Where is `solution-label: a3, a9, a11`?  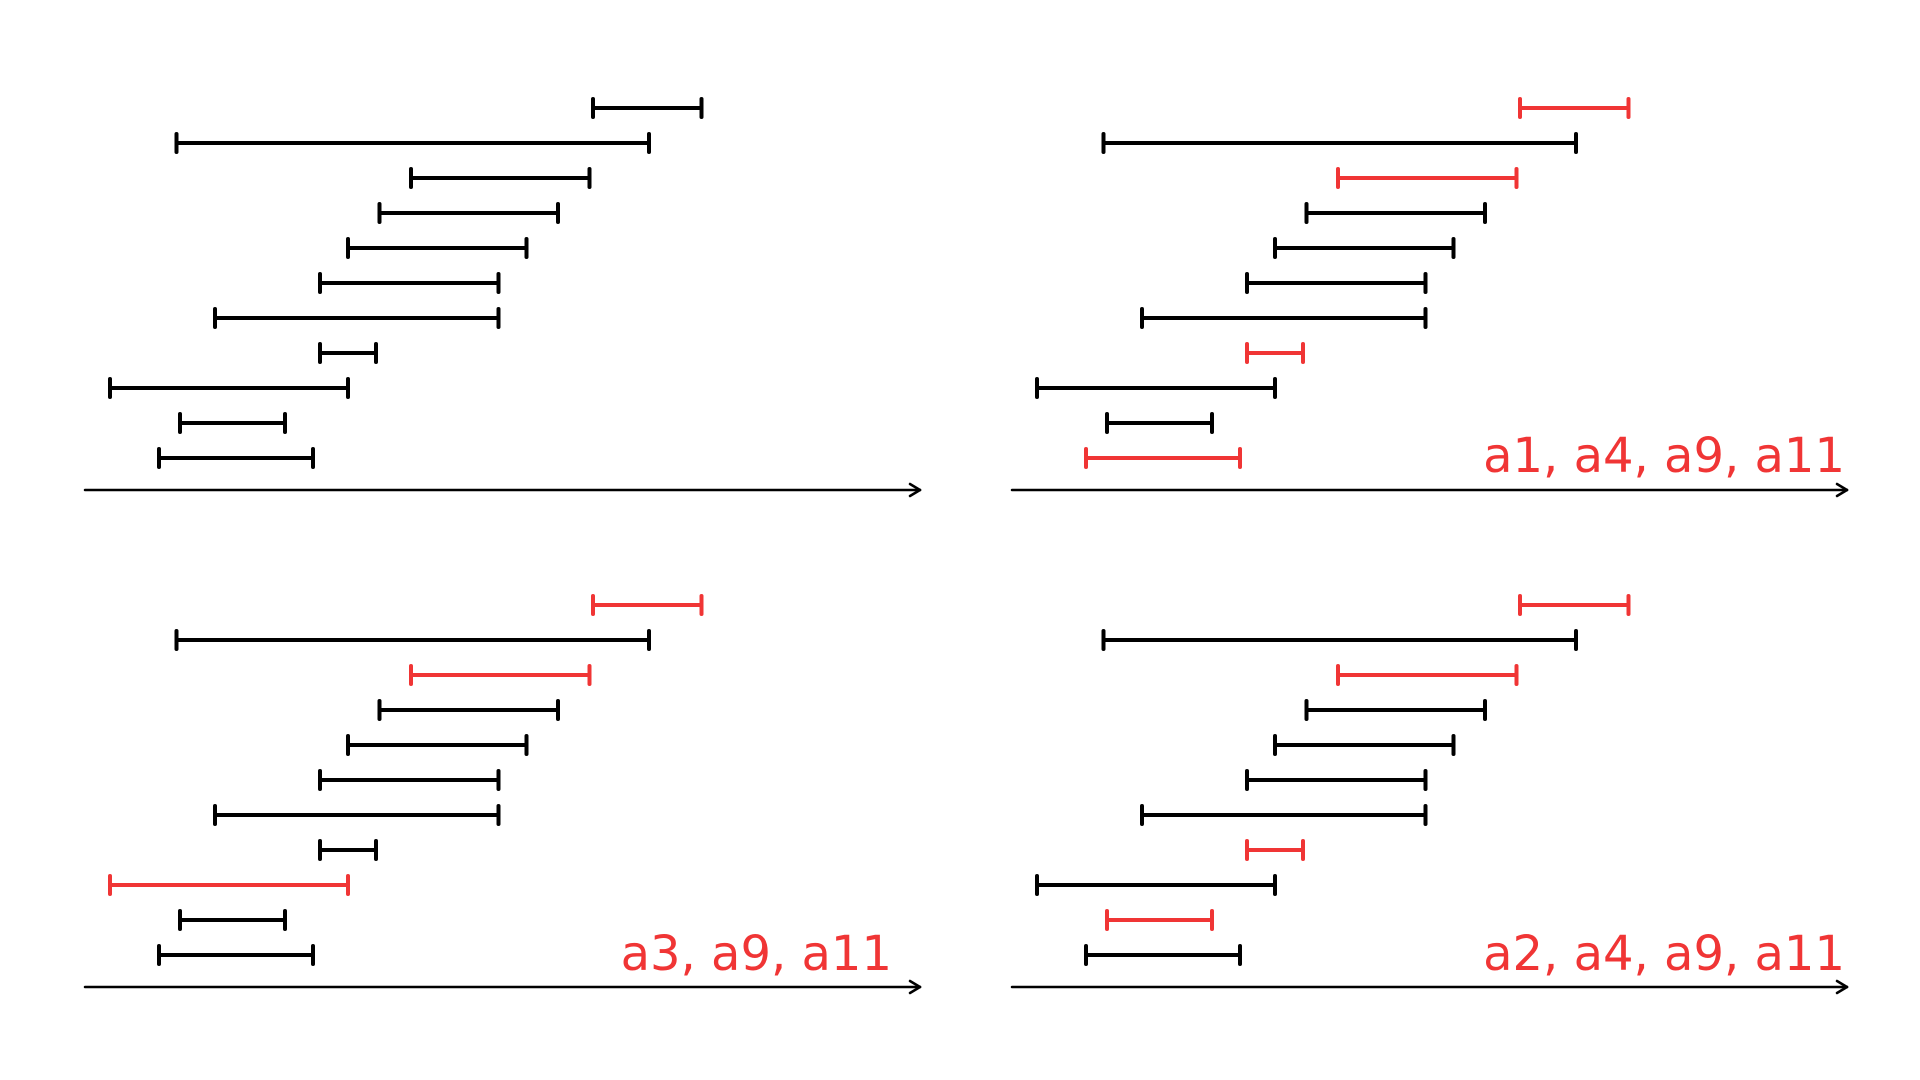
solution-label: a3, a9, a11 is located at coordinates (756, 954).